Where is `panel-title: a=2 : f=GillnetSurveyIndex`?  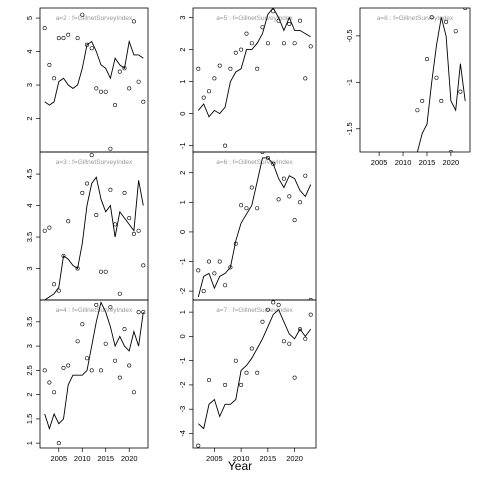 panel-title: a=2 : f=GillnetSurveyIndex is located at coordinates (94, 18).